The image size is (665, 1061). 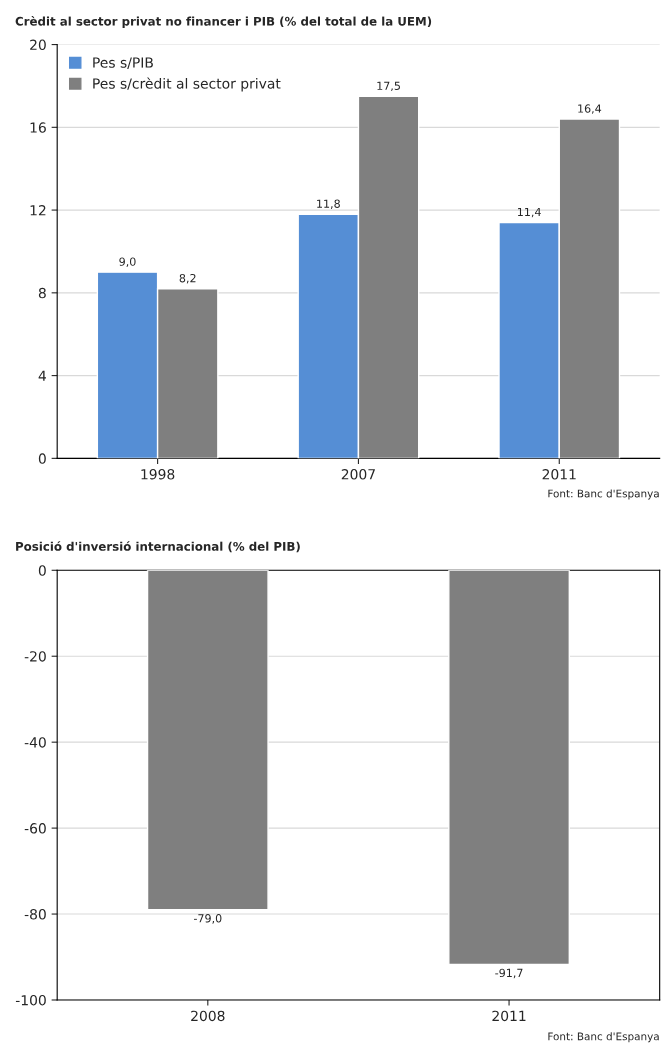 What do you see at coordinates (388, 86) in the screenshot?
I see `data-label: 17,5` at bounding box center [388, 86].